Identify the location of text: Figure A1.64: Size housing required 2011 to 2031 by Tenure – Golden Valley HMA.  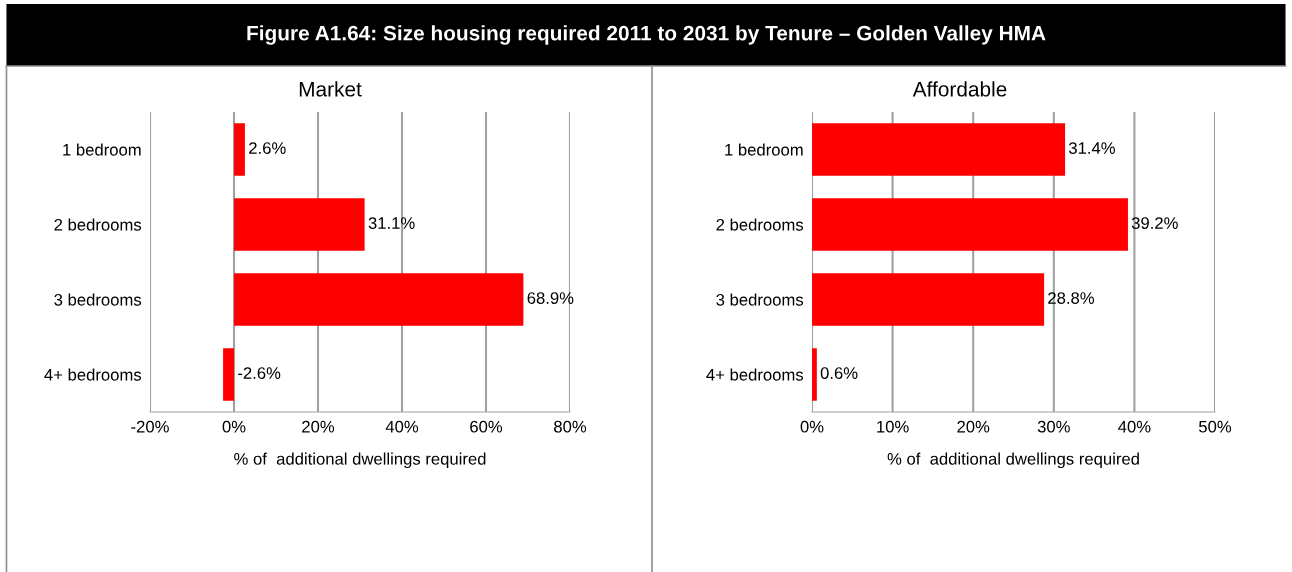
(646, 35).